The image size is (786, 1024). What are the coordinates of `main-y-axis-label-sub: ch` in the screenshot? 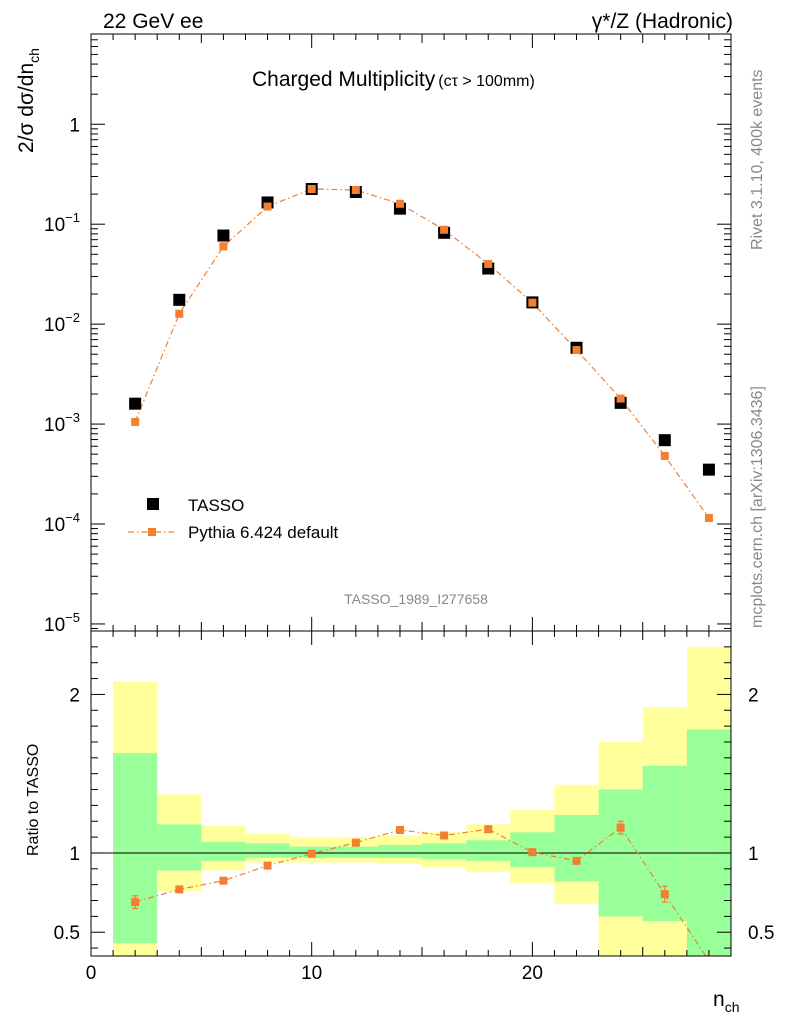 It's located at (34, 55).